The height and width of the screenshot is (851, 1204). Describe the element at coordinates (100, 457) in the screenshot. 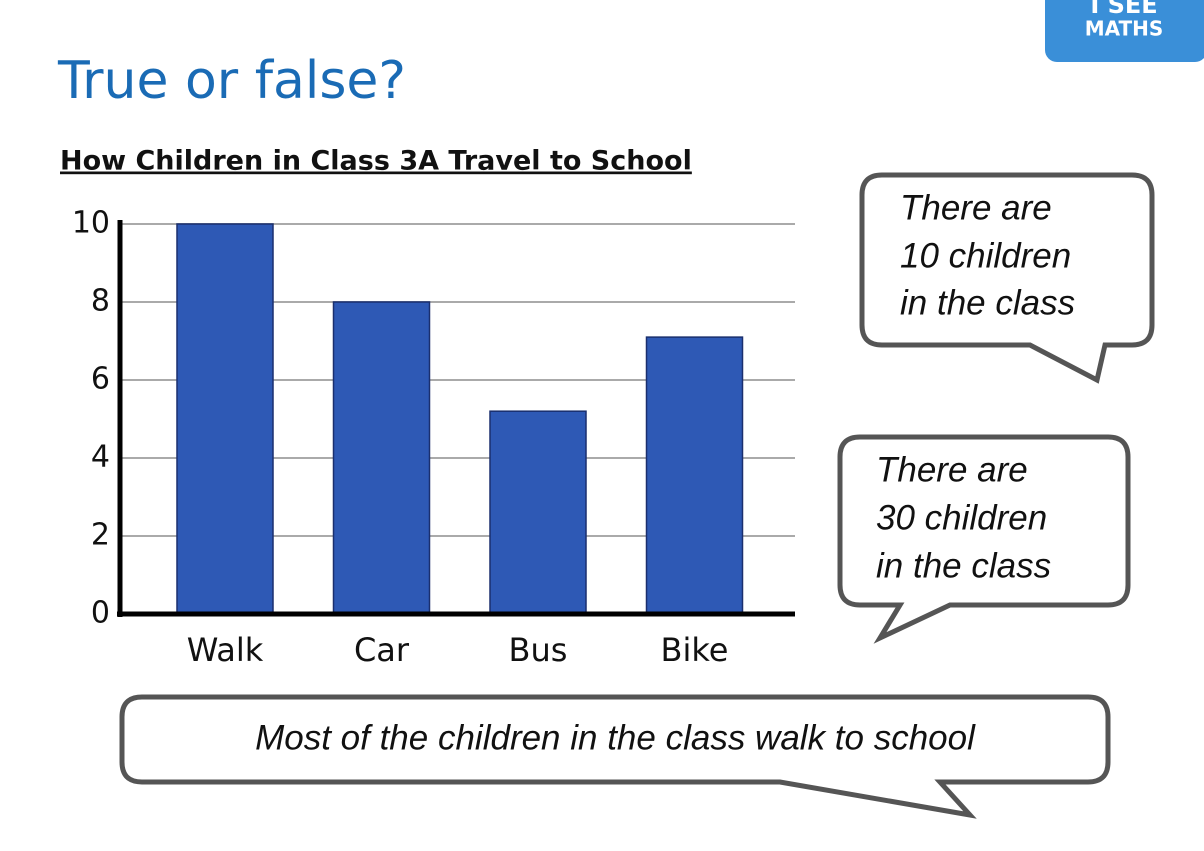

I see `y-tick-label: 4` at that location.